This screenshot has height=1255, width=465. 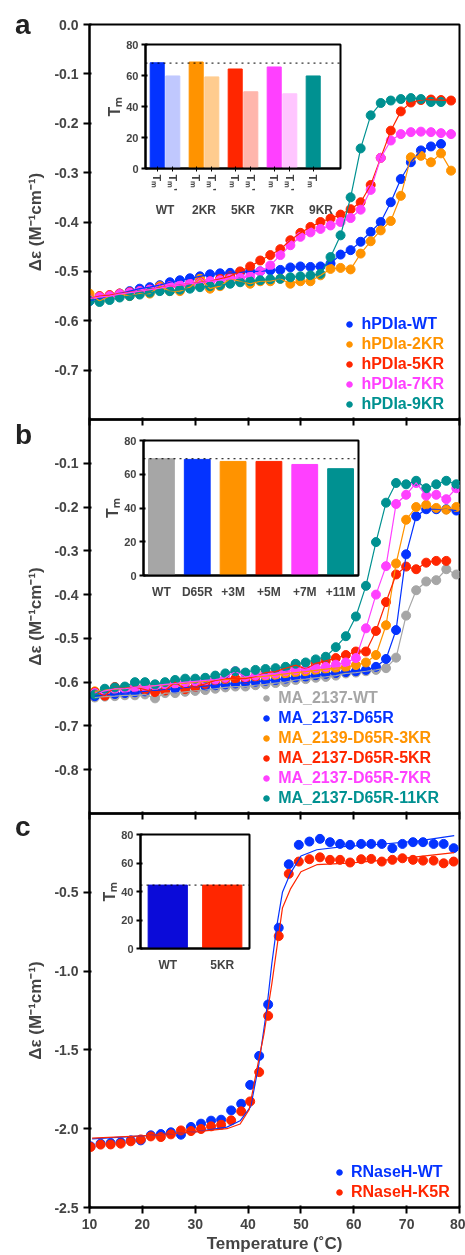 What do you see at coordinates (355, 778) in the screenshot?
I see `legend-label: MA_2137-D65R-7KR` at bounding box center [355, 778].